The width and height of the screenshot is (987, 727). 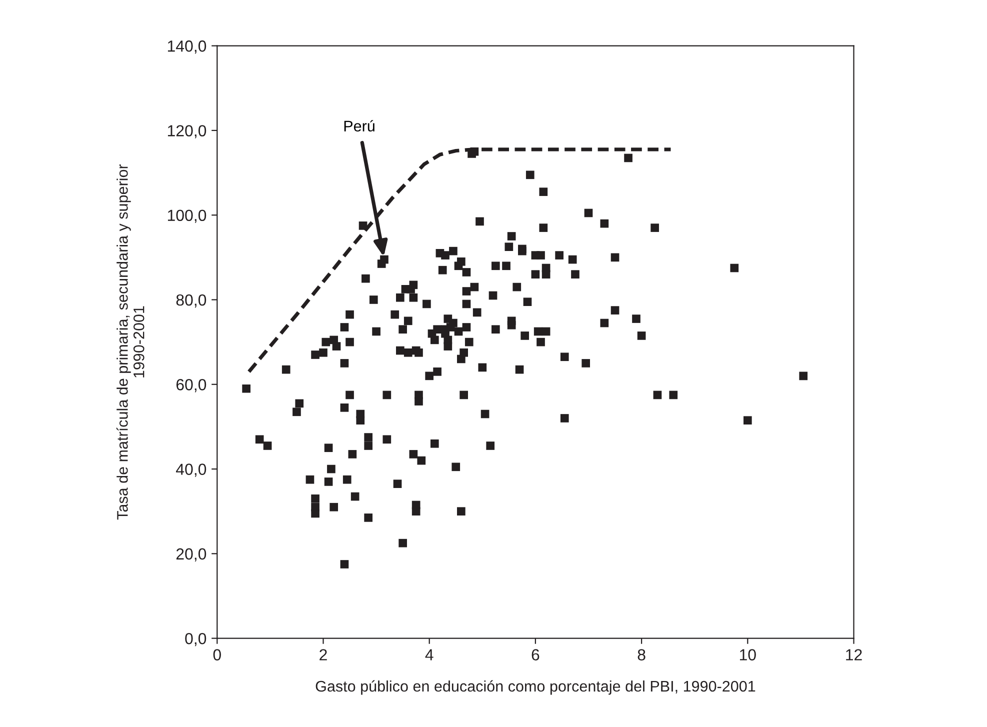 I want to click on y-tick-label: 20,0, so click(x=191, y=555).